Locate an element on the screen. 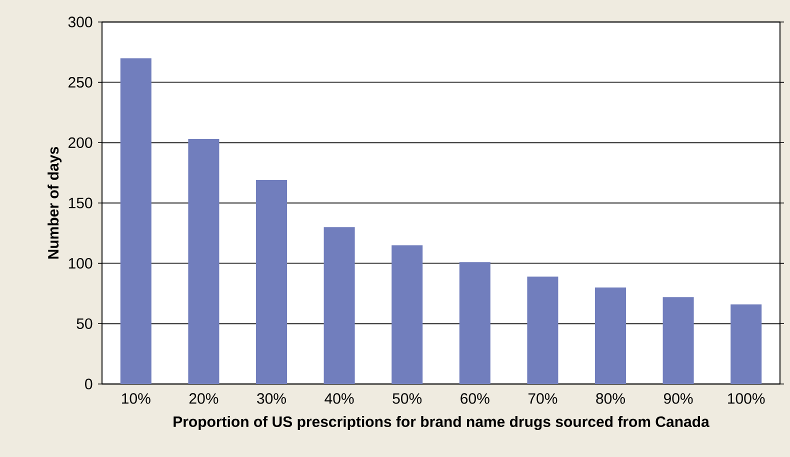 This screenshot has width=790, height=457. y-tick-label: 50 is located at coordinates (84, 323).